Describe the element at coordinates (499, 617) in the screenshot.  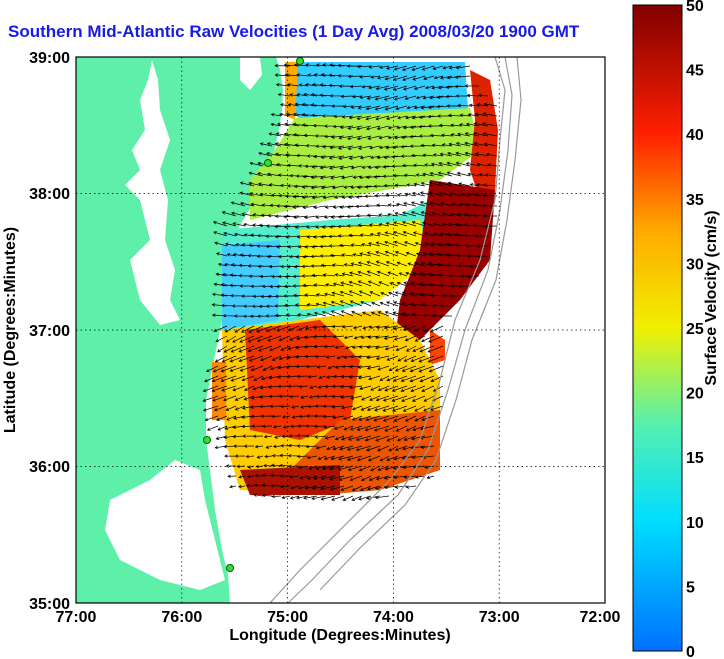
I see `x-tick-label: 73:00` at that location.